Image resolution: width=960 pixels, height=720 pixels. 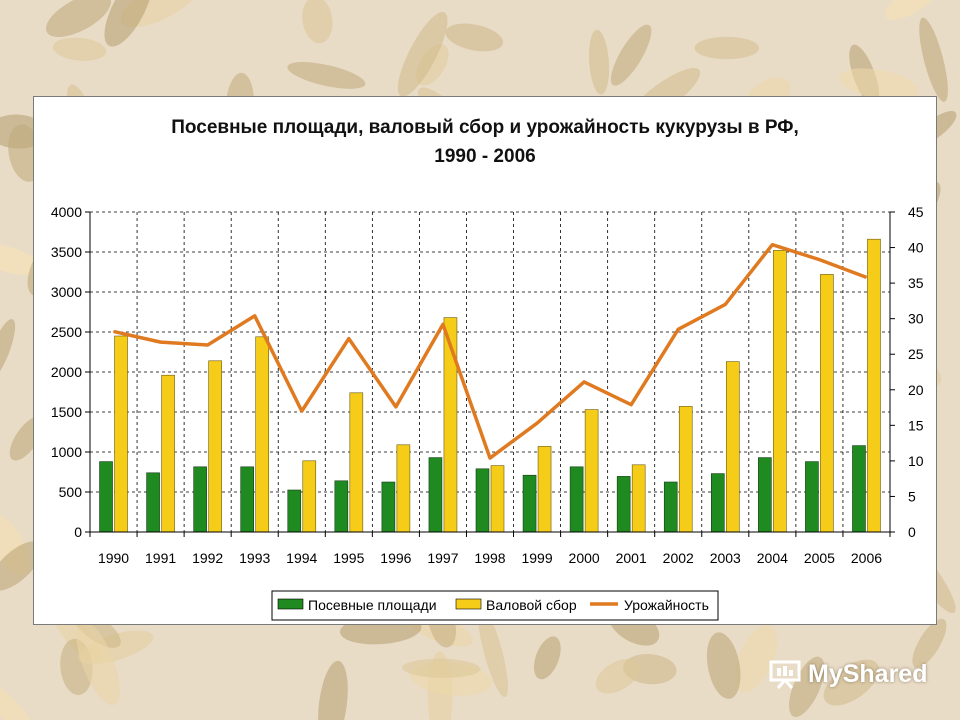 I want to click on right-tick-label: 35, so click(x=916, y=283).